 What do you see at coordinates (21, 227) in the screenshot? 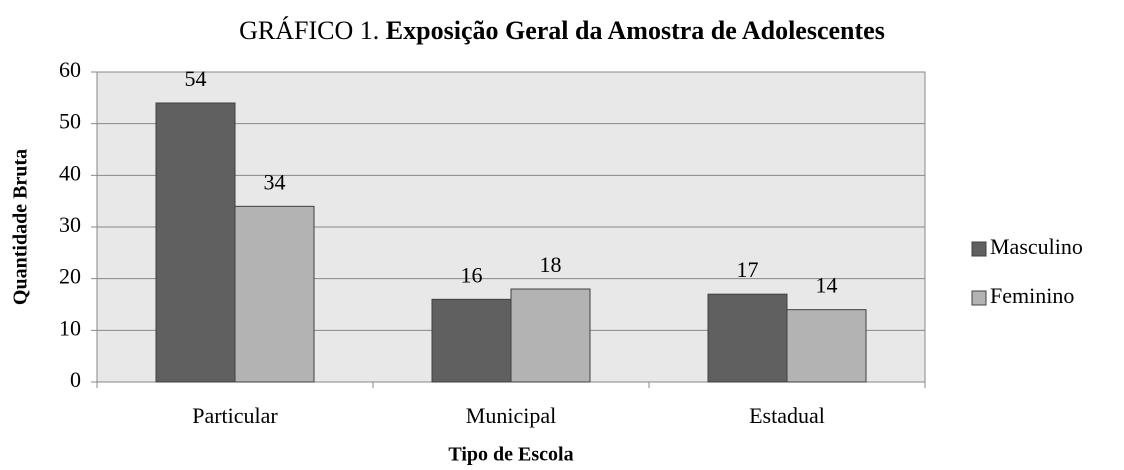
I see `y-axis-label: Quantidade Bruta` at bounding box center [21, 227].